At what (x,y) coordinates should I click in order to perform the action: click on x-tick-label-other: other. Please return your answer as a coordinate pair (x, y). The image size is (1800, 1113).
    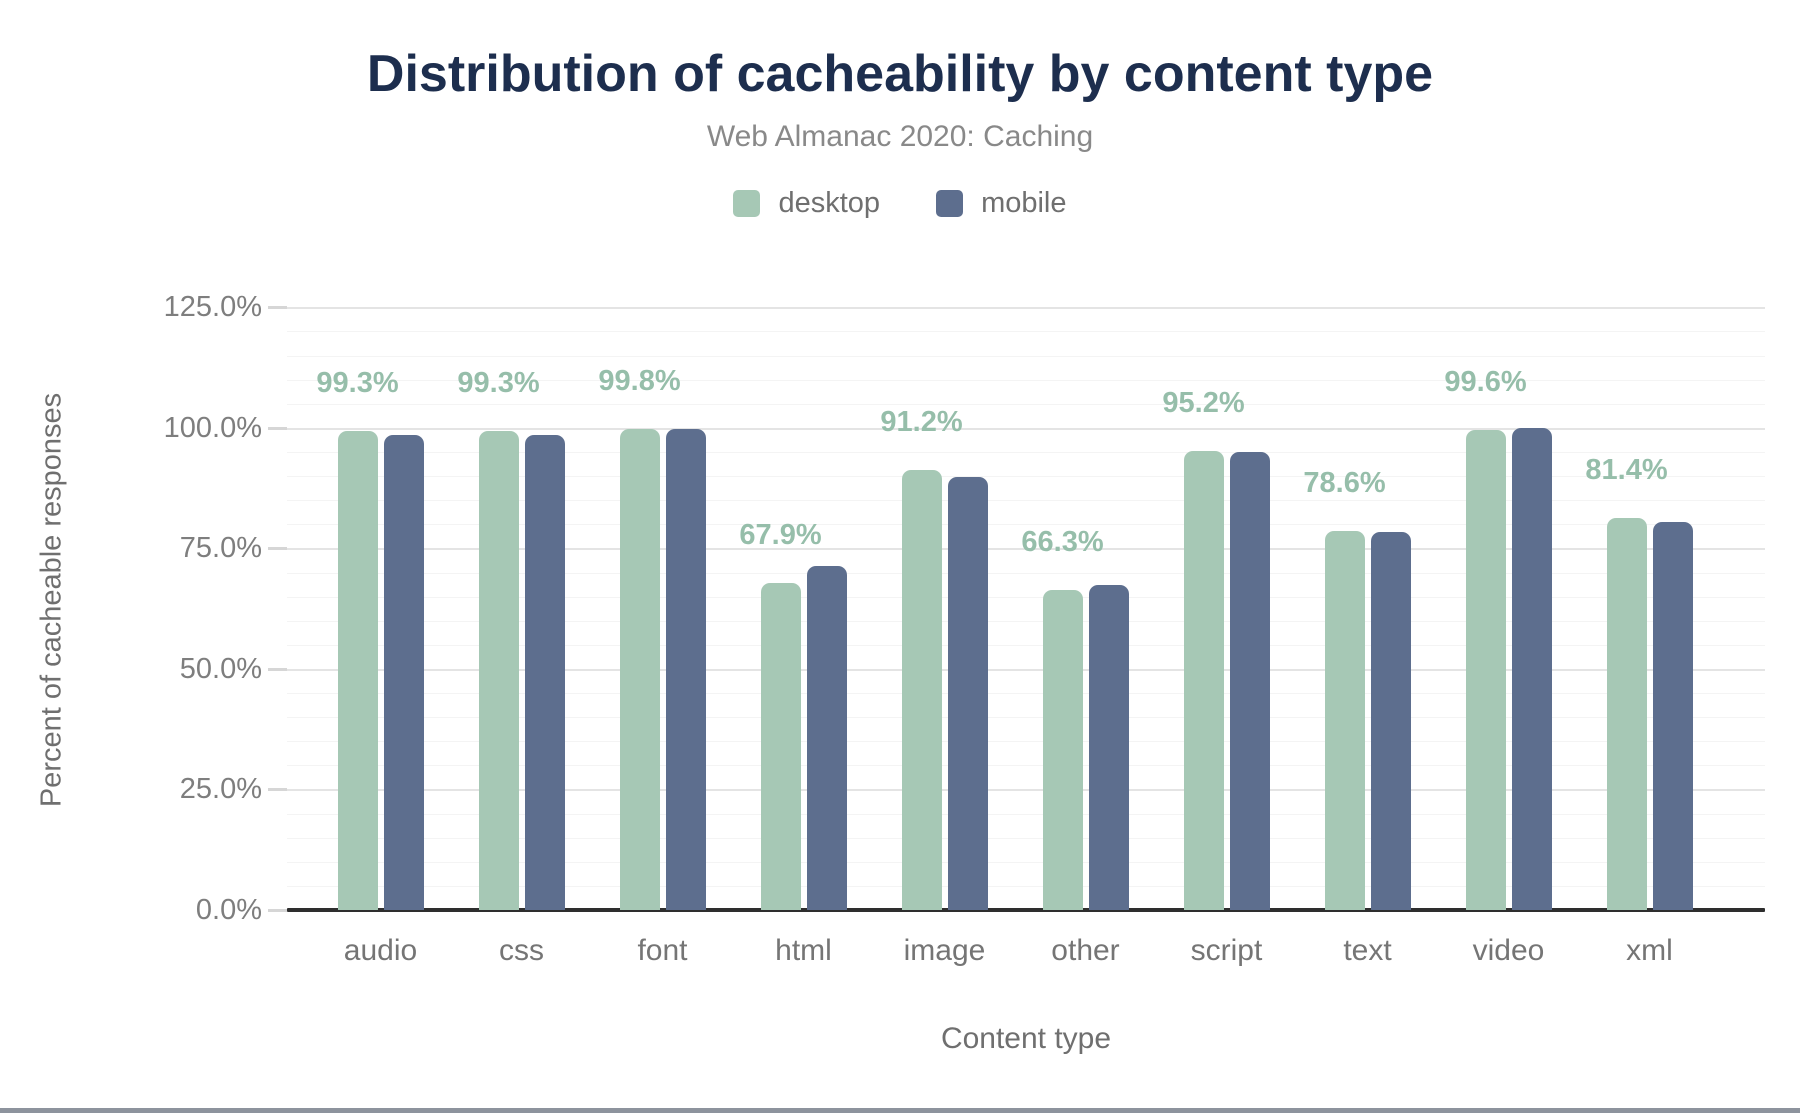
    Looking at the image, I should click on (1085, 950).